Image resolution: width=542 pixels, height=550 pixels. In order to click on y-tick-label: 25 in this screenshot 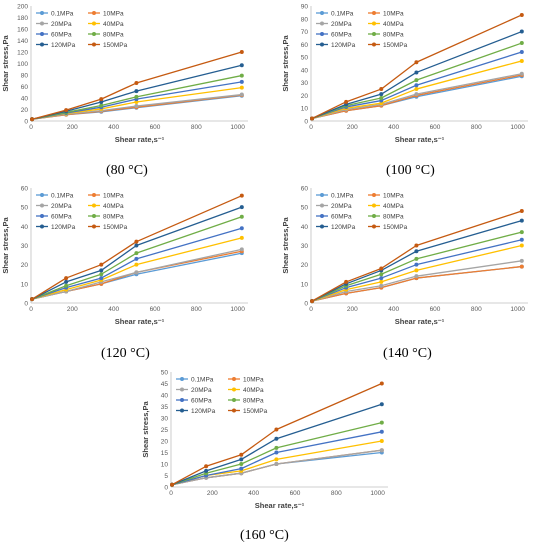, I will do `click(165, 430)`.